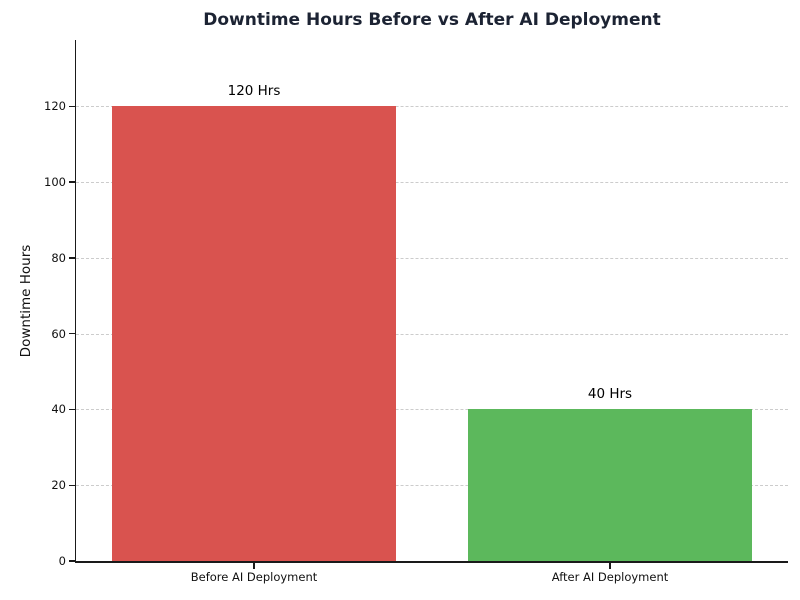 This screenshot has width=800, height=600. What do you see at coordinates (58, 485) in the screenshot?
I see `y-tick-label: 20` at bounding box center [58, 485].